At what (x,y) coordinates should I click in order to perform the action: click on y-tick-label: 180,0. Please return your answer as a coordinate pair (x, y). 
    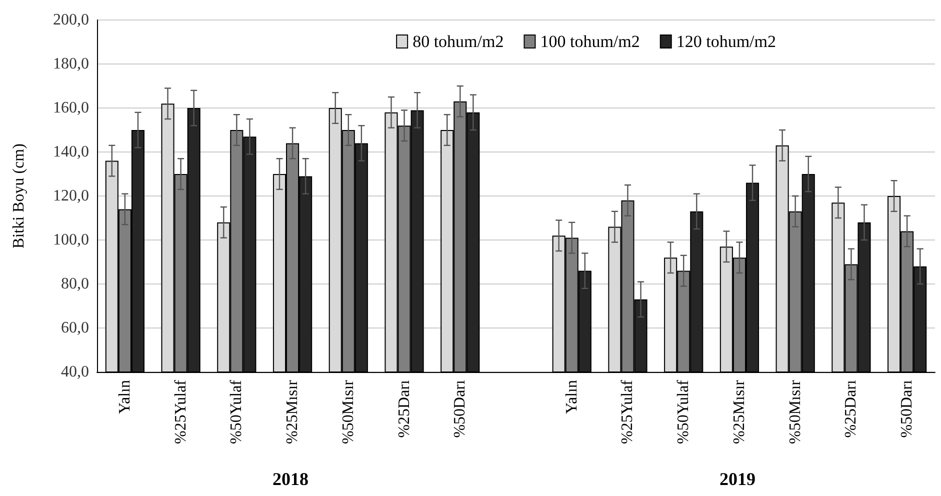
    Looking at the image, I should click on (71, 64).